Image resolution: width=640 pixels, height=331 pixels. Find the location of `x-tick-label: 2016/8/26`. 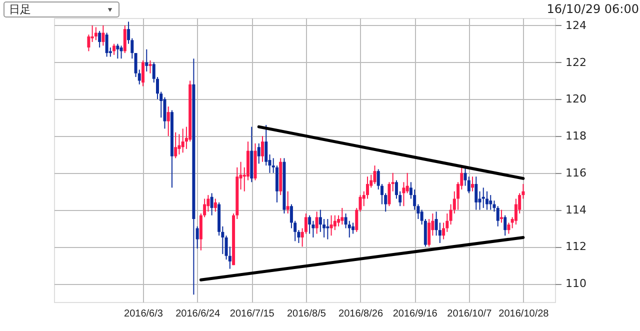

x-tick-label: 2016/8/26 is located at coordinates (361, 314).